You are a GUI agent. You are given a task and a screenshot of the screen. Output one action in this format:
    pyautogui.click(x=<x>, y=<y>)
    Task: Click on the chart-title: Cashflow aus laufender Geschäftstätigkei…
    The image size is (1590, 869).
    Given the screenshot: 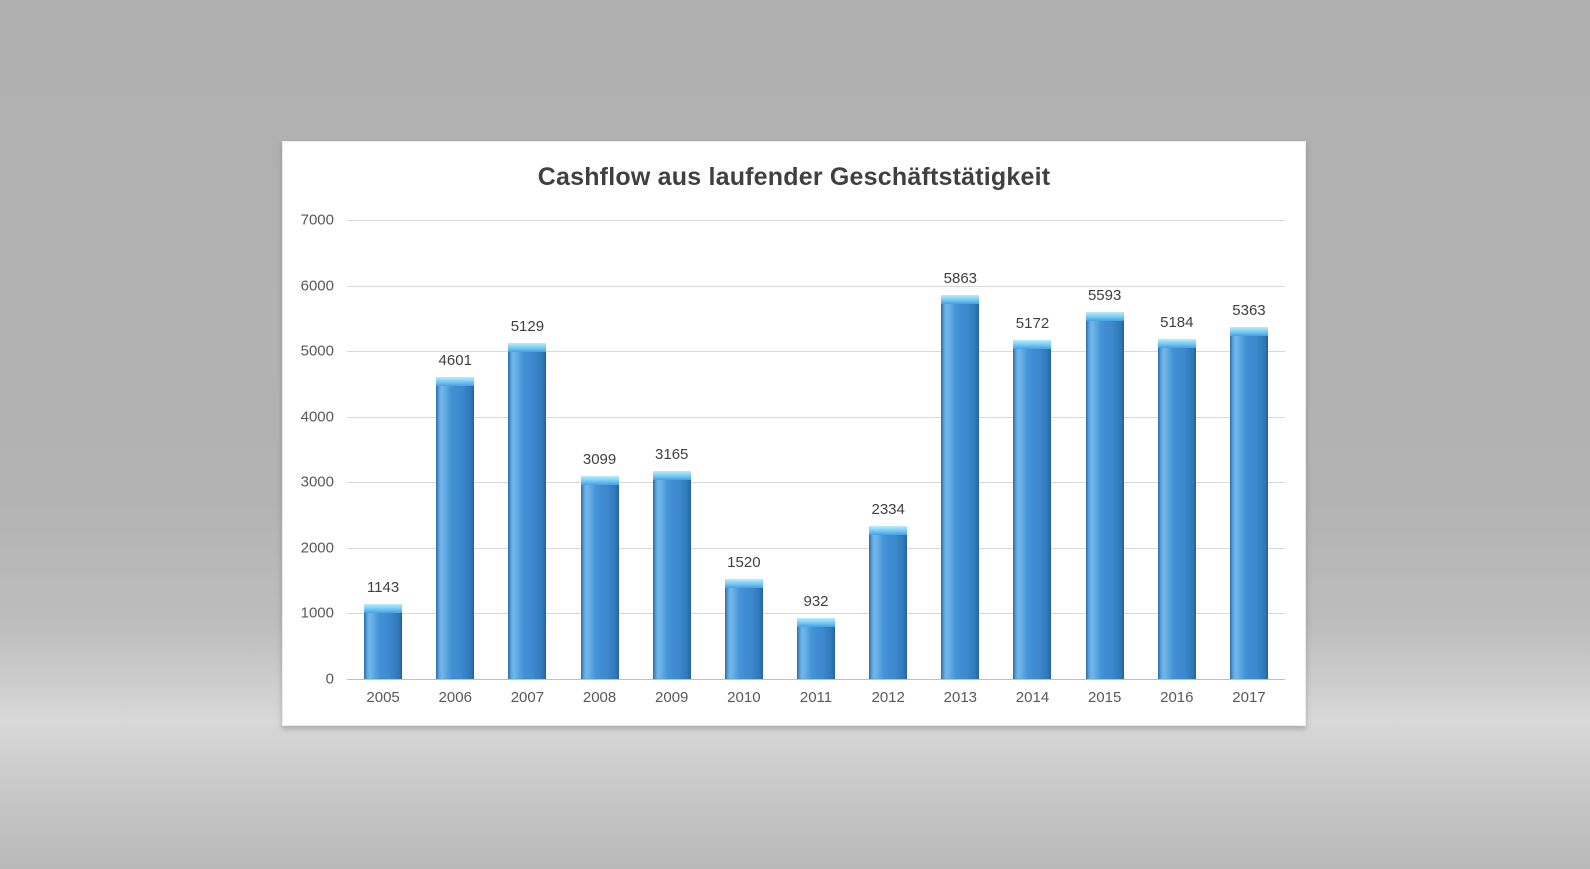 What is the action you would take?
    pyautogui.click(x=794, y=177)
    